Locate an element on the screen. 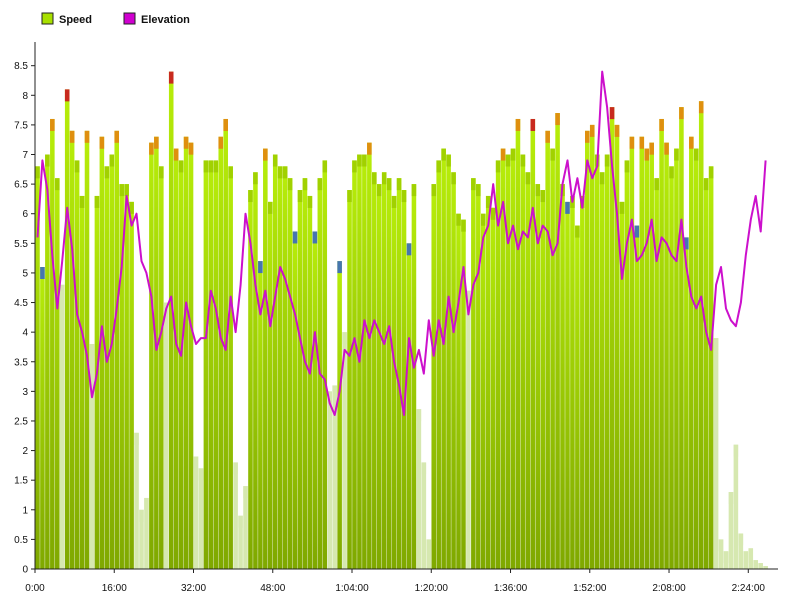 The image size is (800, 600). legend-item-elevation: Elevation is located at coordinates (156, 19).